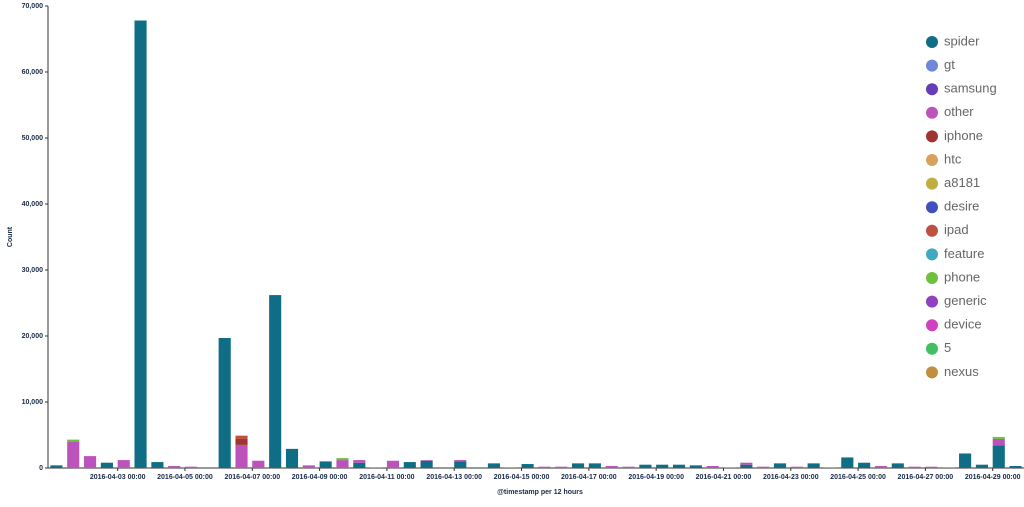 The image size is (1024, 507). I want to click on y-tick-label: 40,000, so click(33, 204).